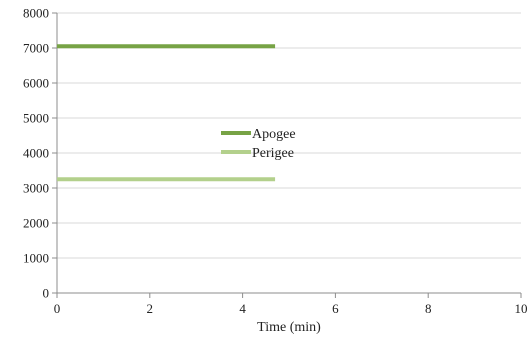  What do you see at coordinates (274, 134) in the screenshot?
I see `legend-label-apogee: Apogee` at bounding box center [274, 134].